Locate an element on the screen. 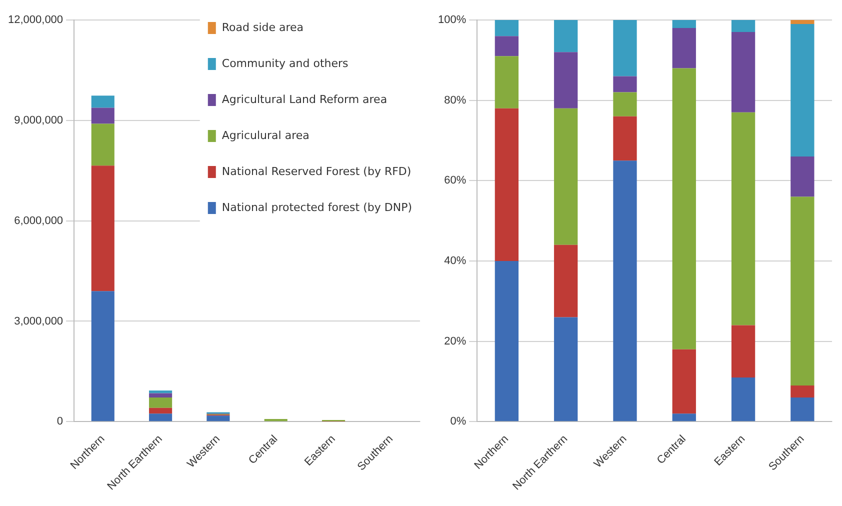 The image size is (842, 506). legend-label: National protected forest (by DNP) is located at coordinates (317, 207).